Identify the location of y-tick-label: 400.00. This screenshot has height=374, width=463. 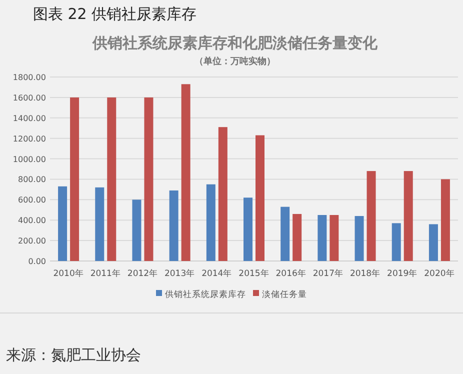
(32, 221).